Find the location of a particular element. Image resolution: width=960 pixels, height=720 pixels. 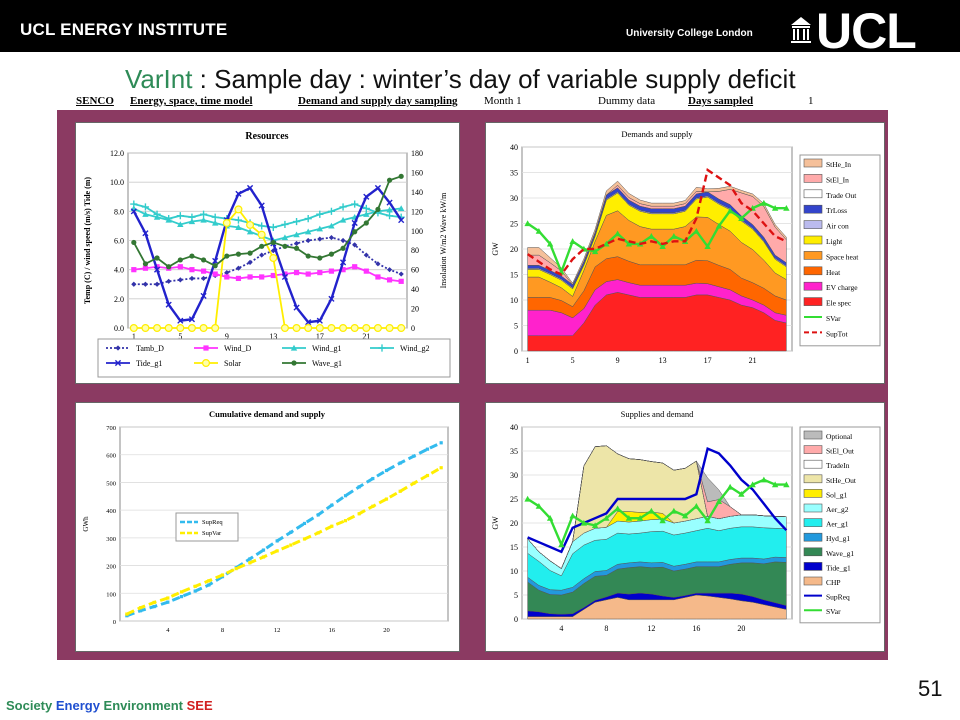

series-line is located at coordinates (657, 500).